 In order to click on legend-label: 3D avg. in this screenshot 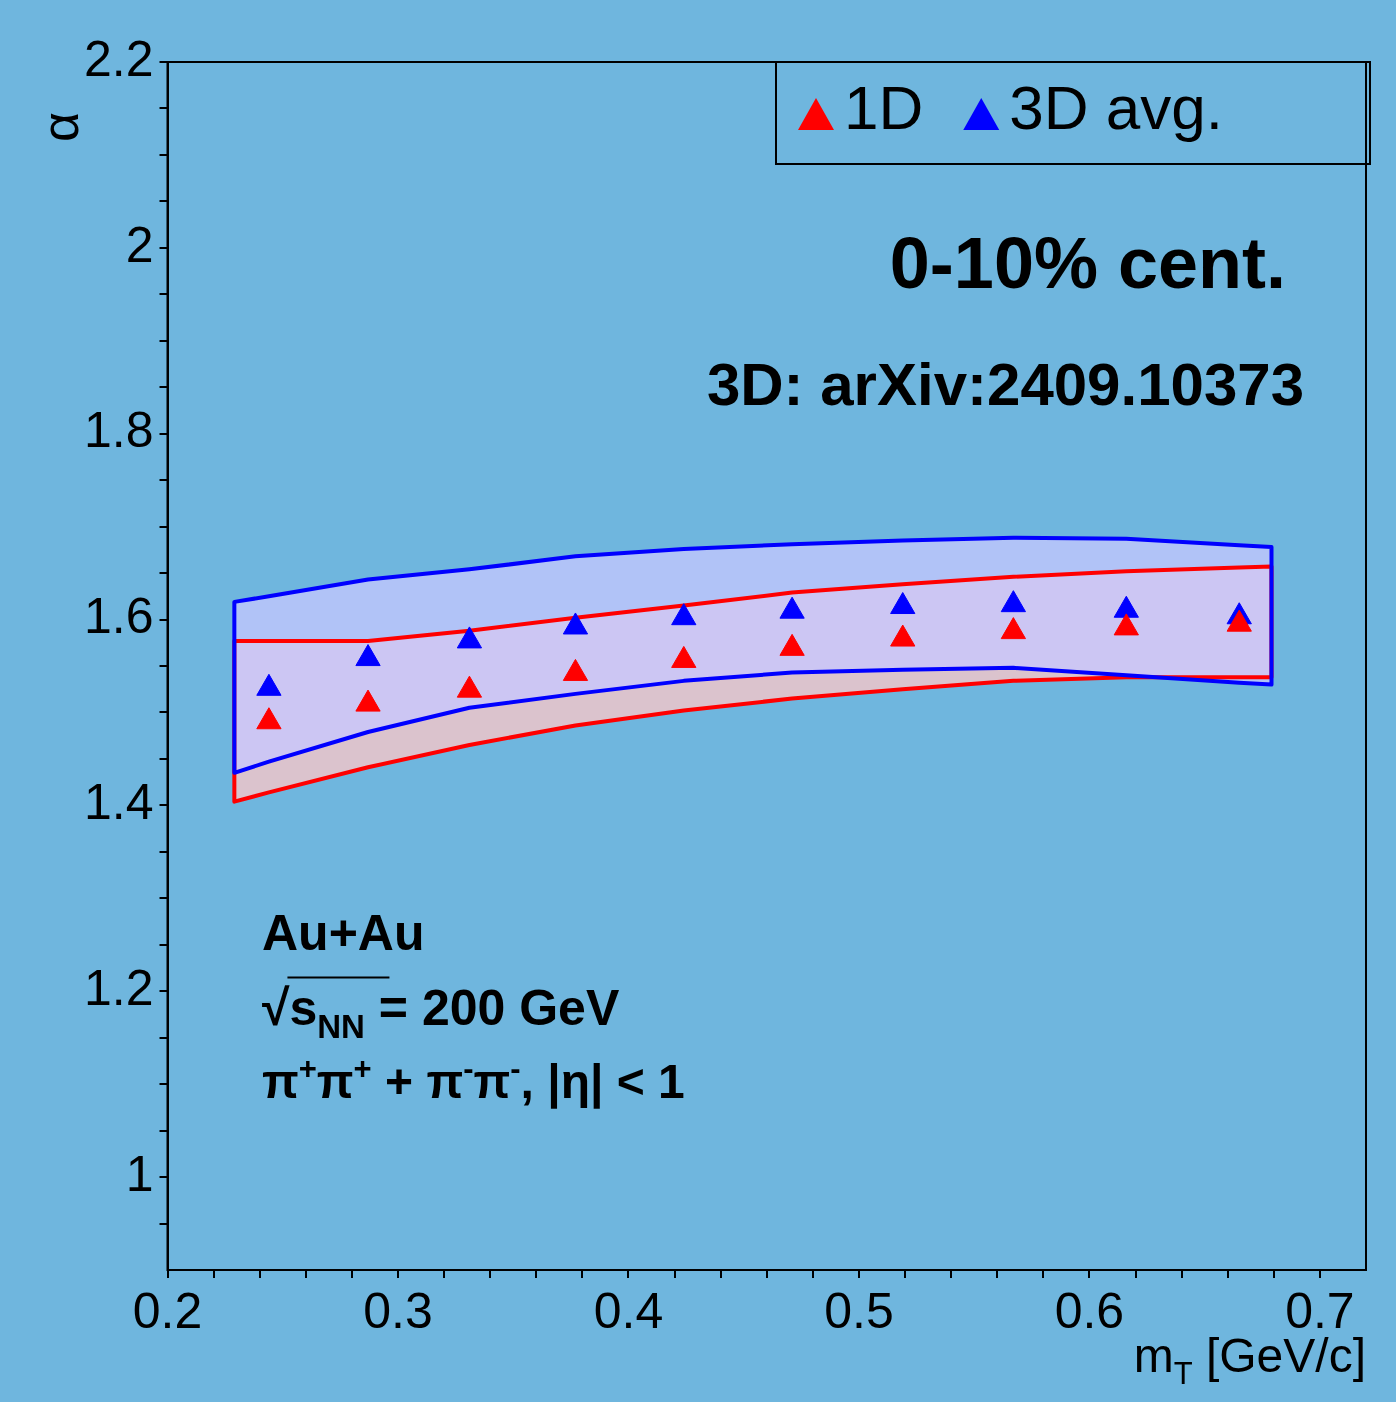, I will do `click(1116, 108)`.